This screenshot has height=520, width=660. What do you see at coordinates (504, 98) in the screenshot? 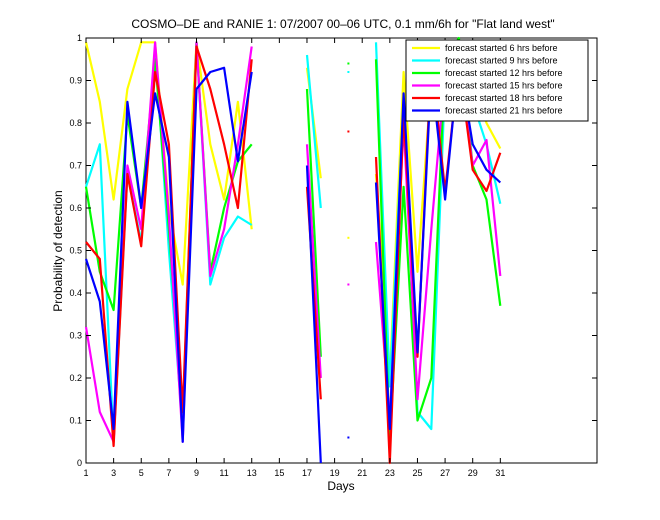
I see `legend-entry-5: forecast started 18 hrs before` at bounding box center [504, 98].